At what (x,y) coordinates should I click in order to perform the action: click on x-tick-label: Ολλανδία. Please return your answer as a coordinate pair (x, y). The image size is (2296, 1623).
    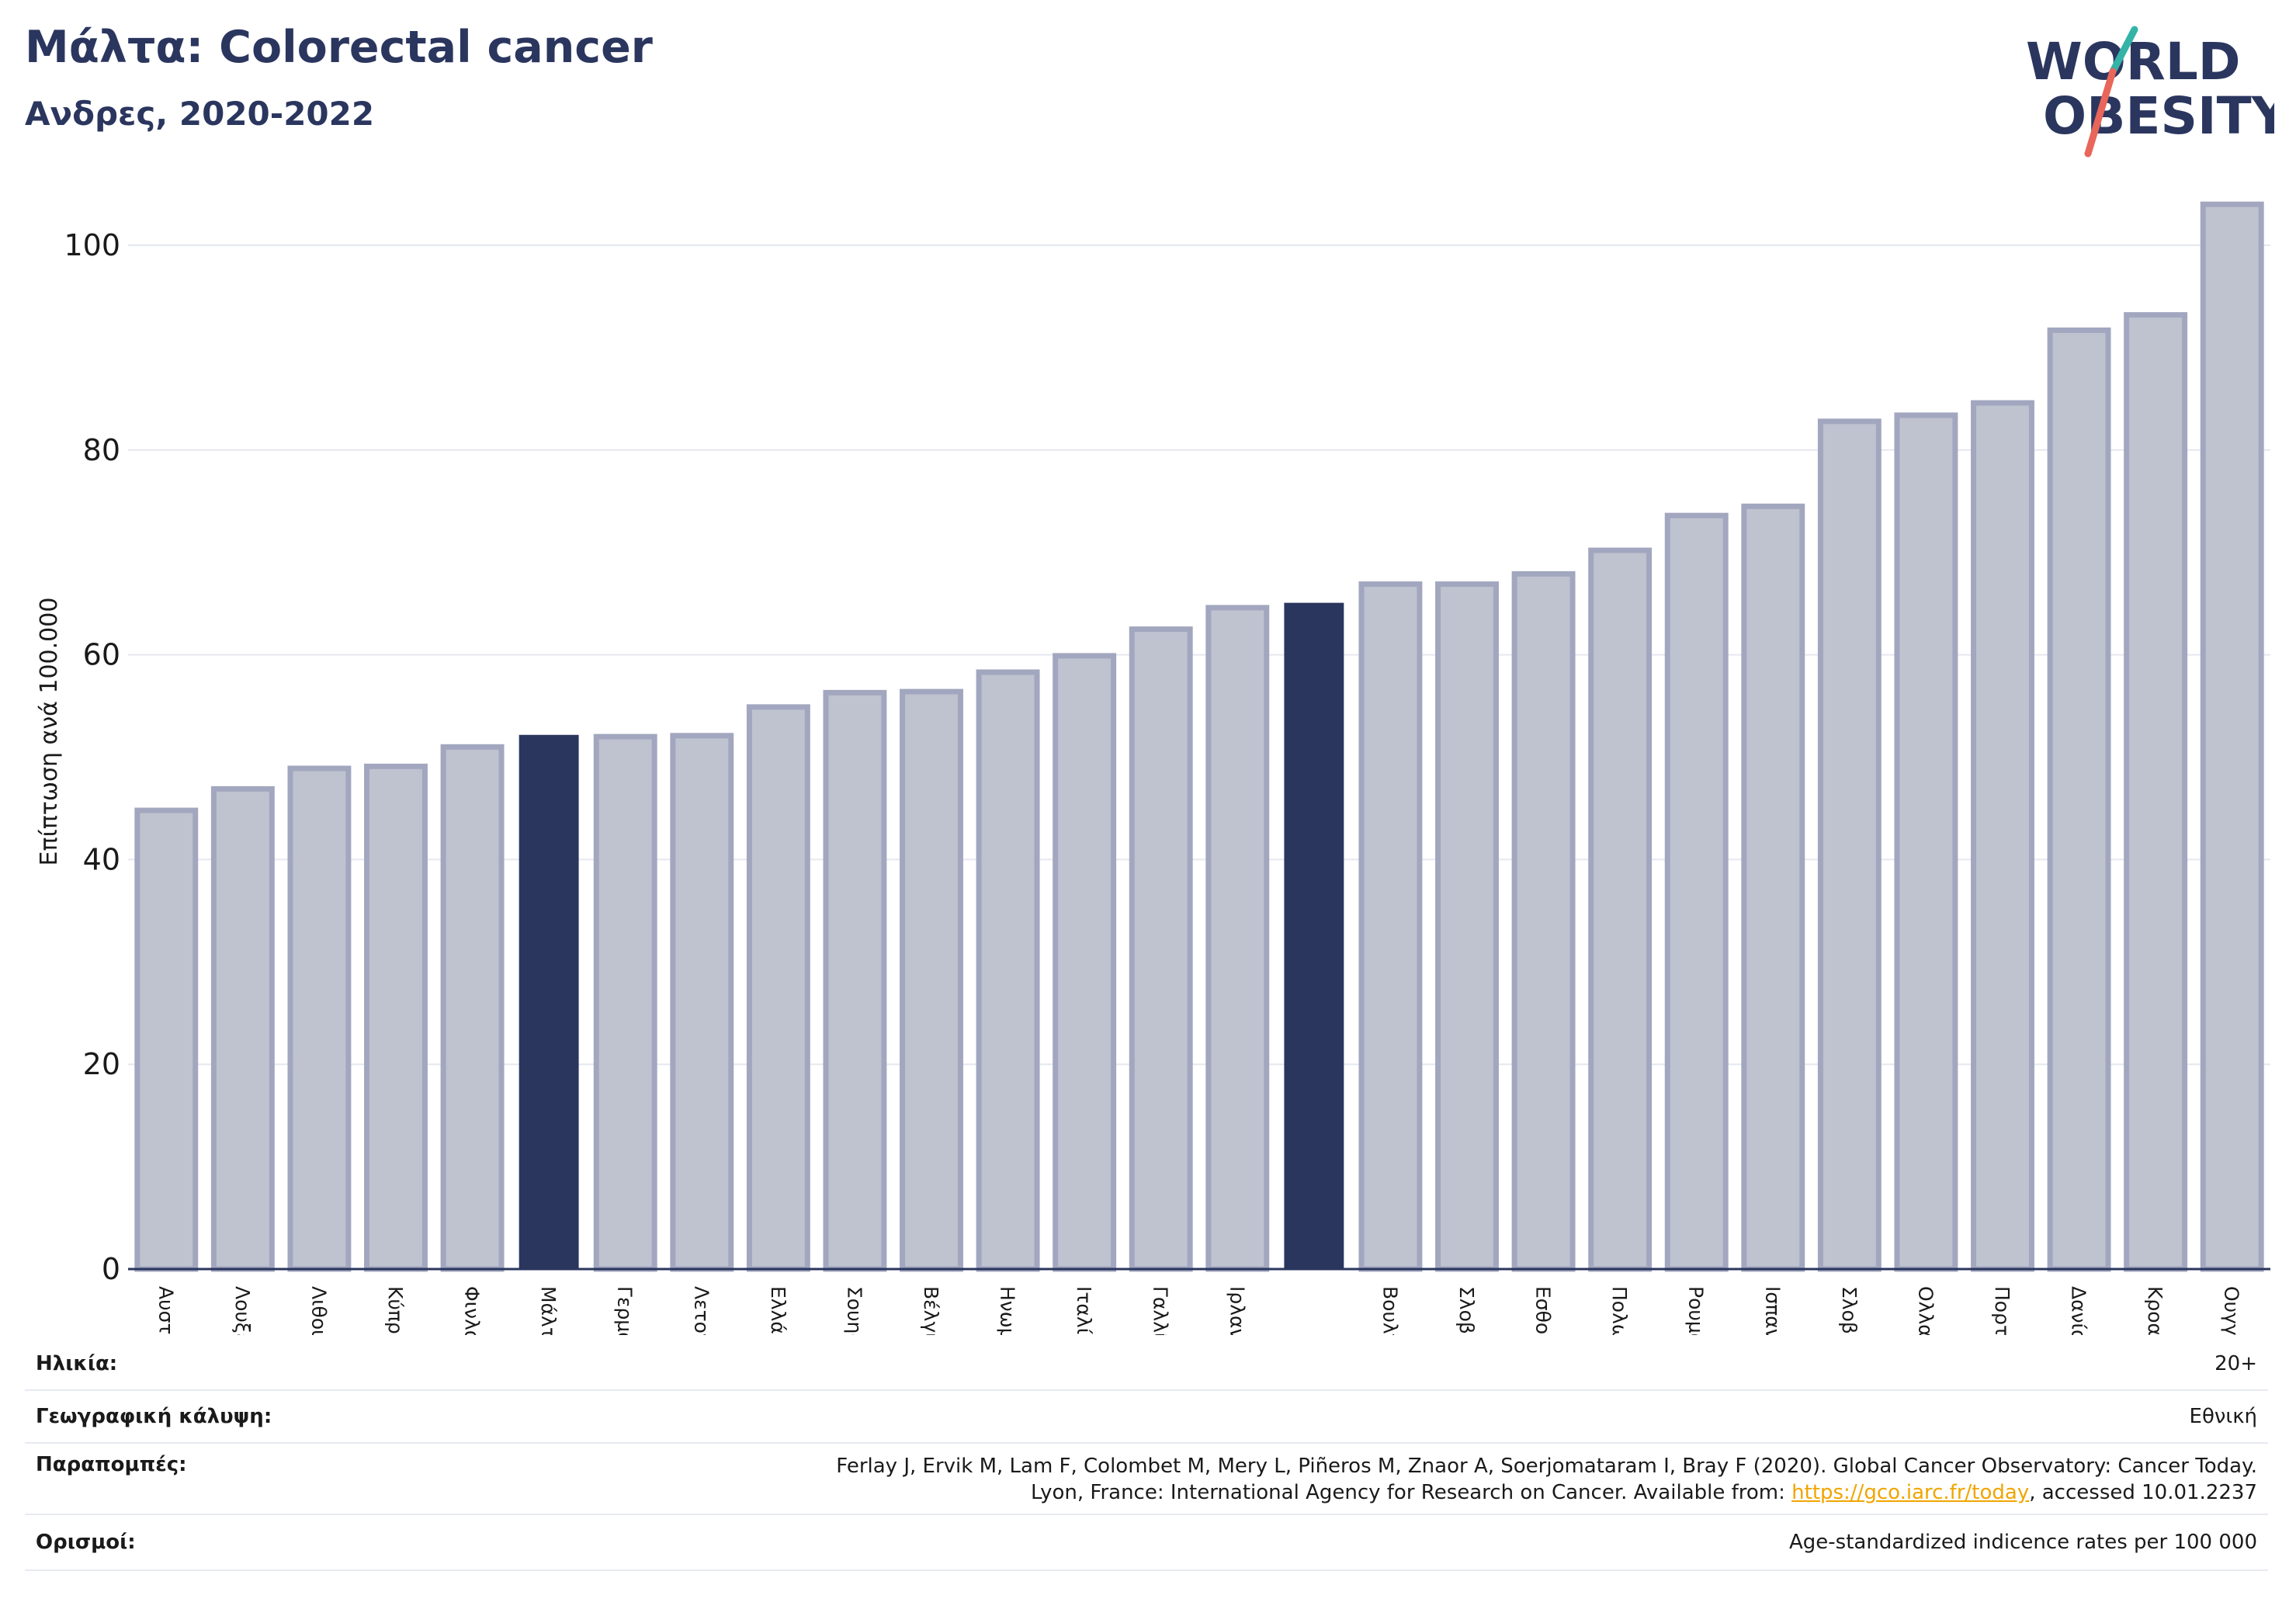
    Looking at the image, I should click on (1925, 1310).